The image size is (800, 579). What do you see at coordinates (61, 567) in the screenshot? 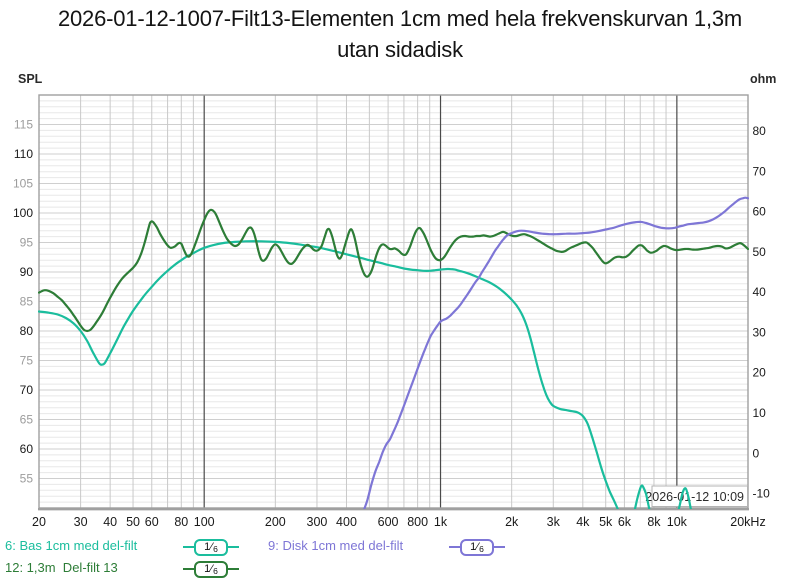
I see `legend-label-delfilt13: 12: 1,3m Del-filt 13` at bounding box center [61, 567].